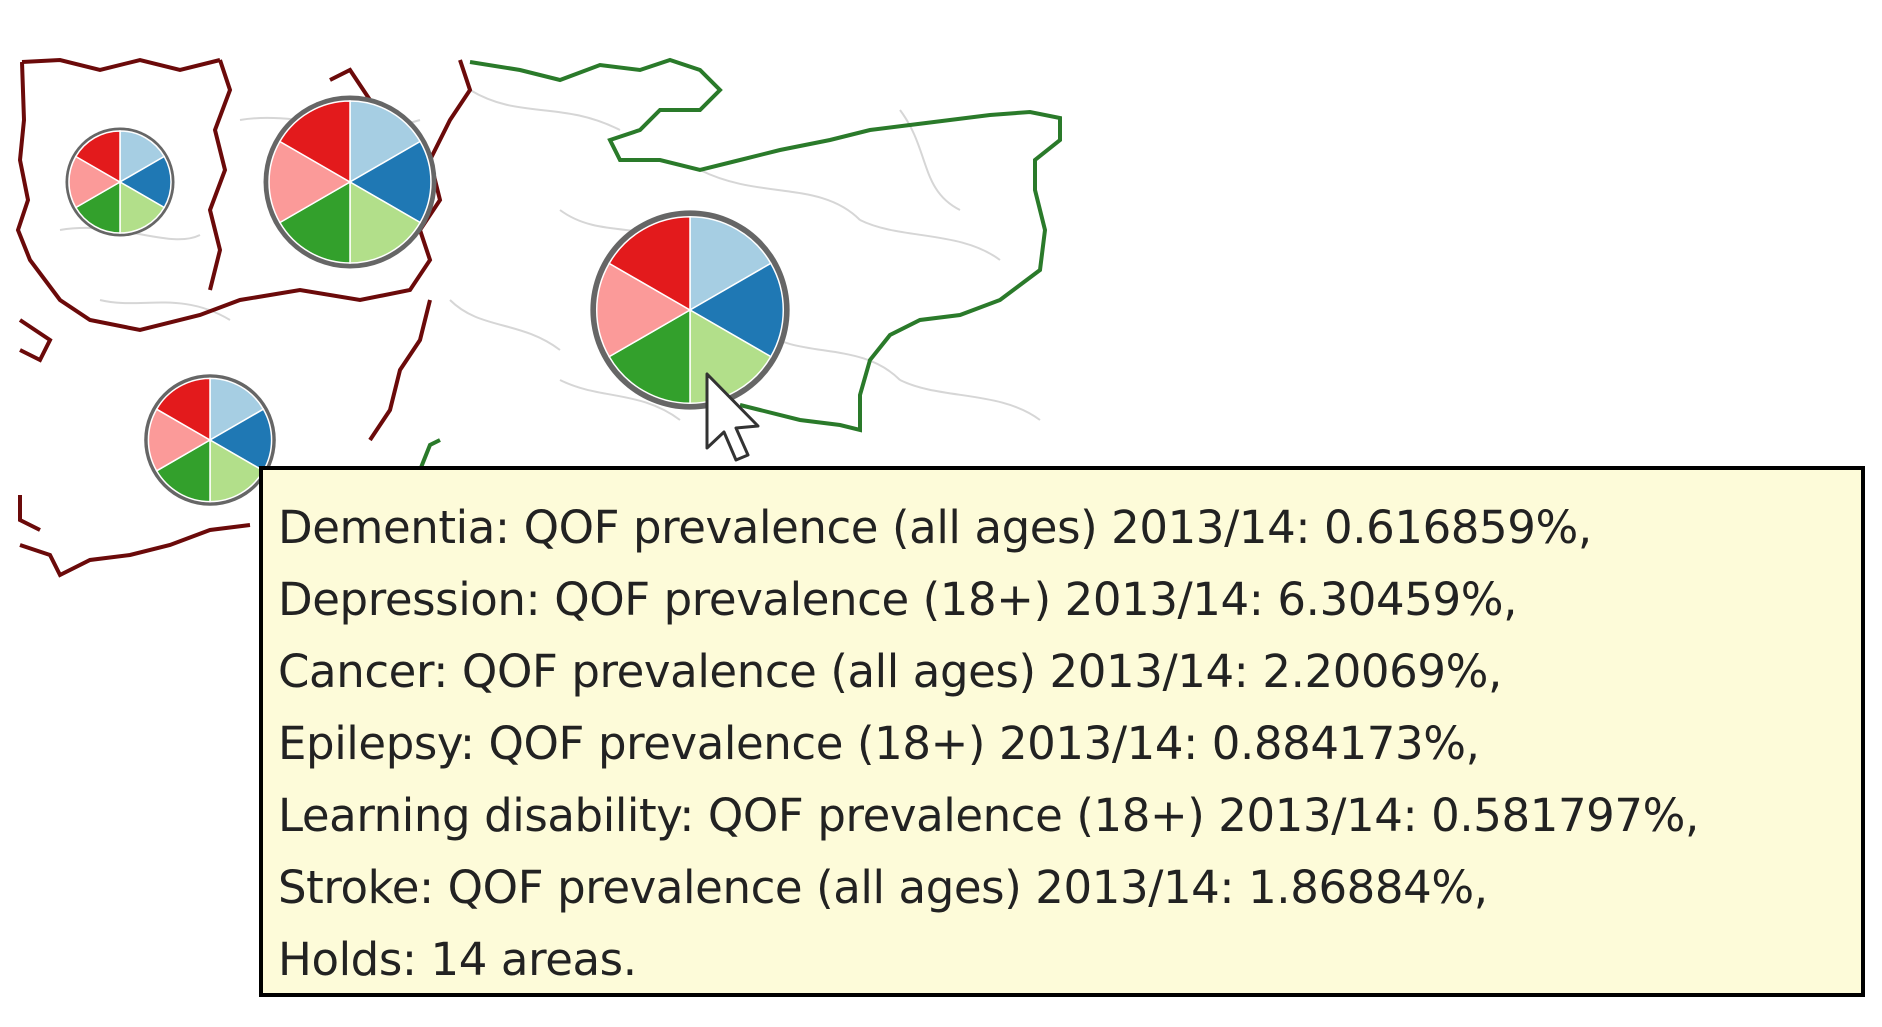  Describe the element at coordinates (314, 222) in the screenshot. I see `marker-north-segment-learning-disability` at that location.